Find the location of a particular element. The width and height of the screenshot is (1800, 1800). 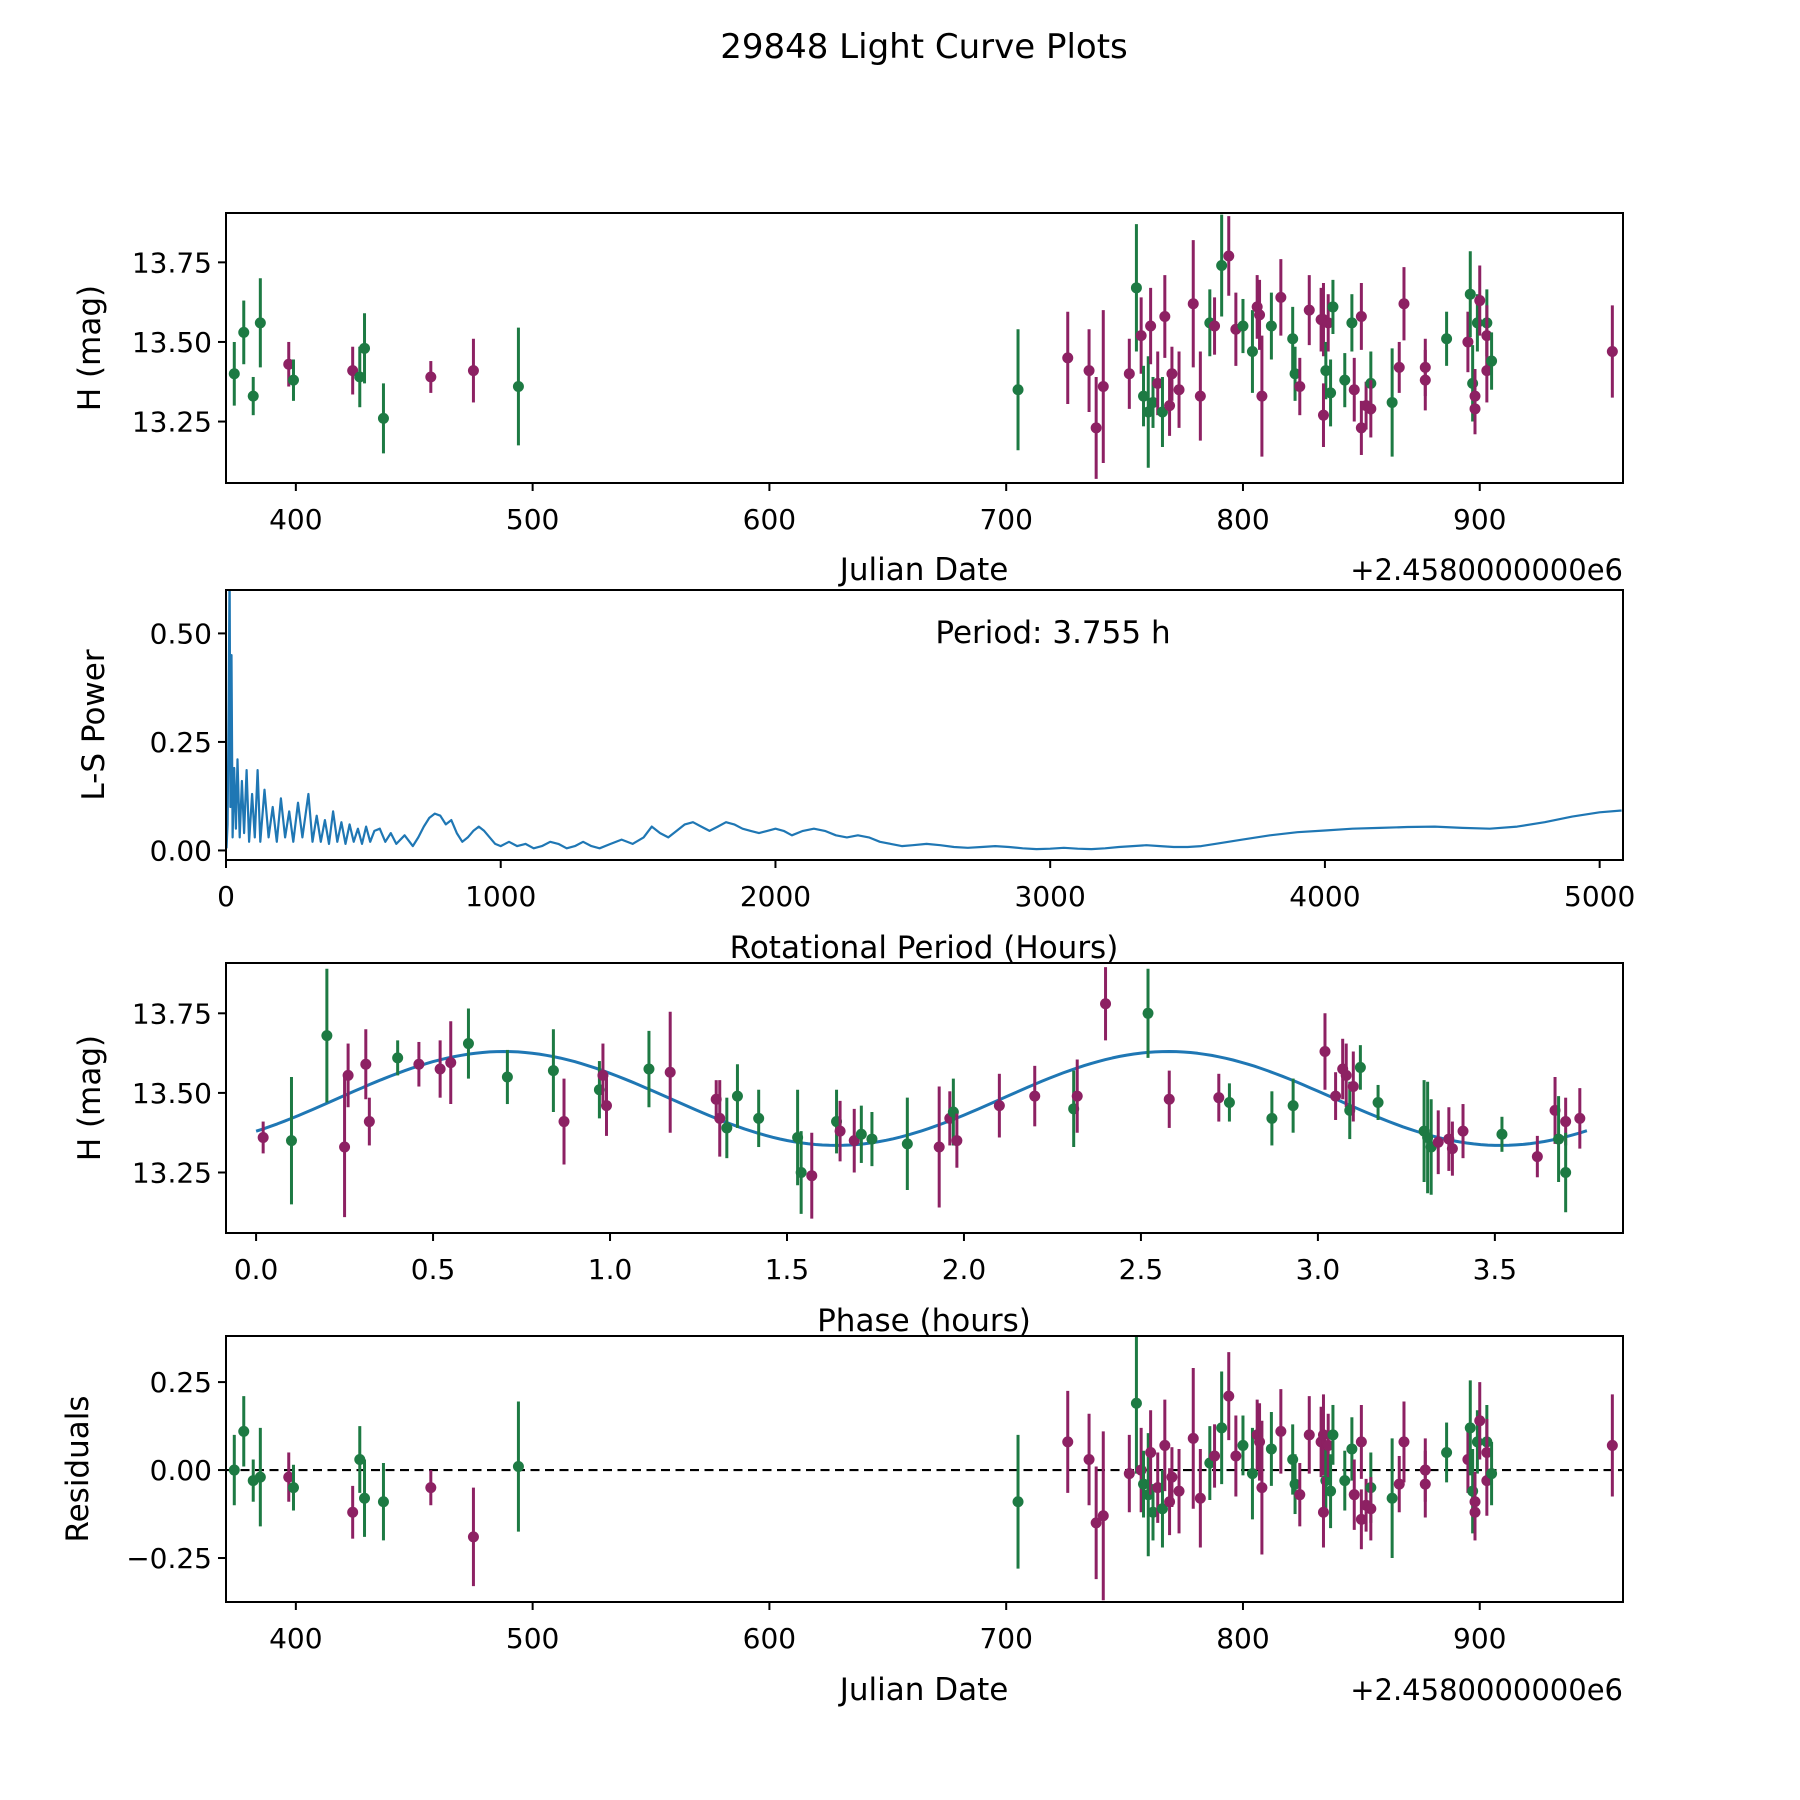

subplot-phased_light_curve: 0.0 0.5 1.0 1.5 2.0 2.5 3.0 3.5 13.25 13.50 13.75 is located at coordinates (878, 1124).